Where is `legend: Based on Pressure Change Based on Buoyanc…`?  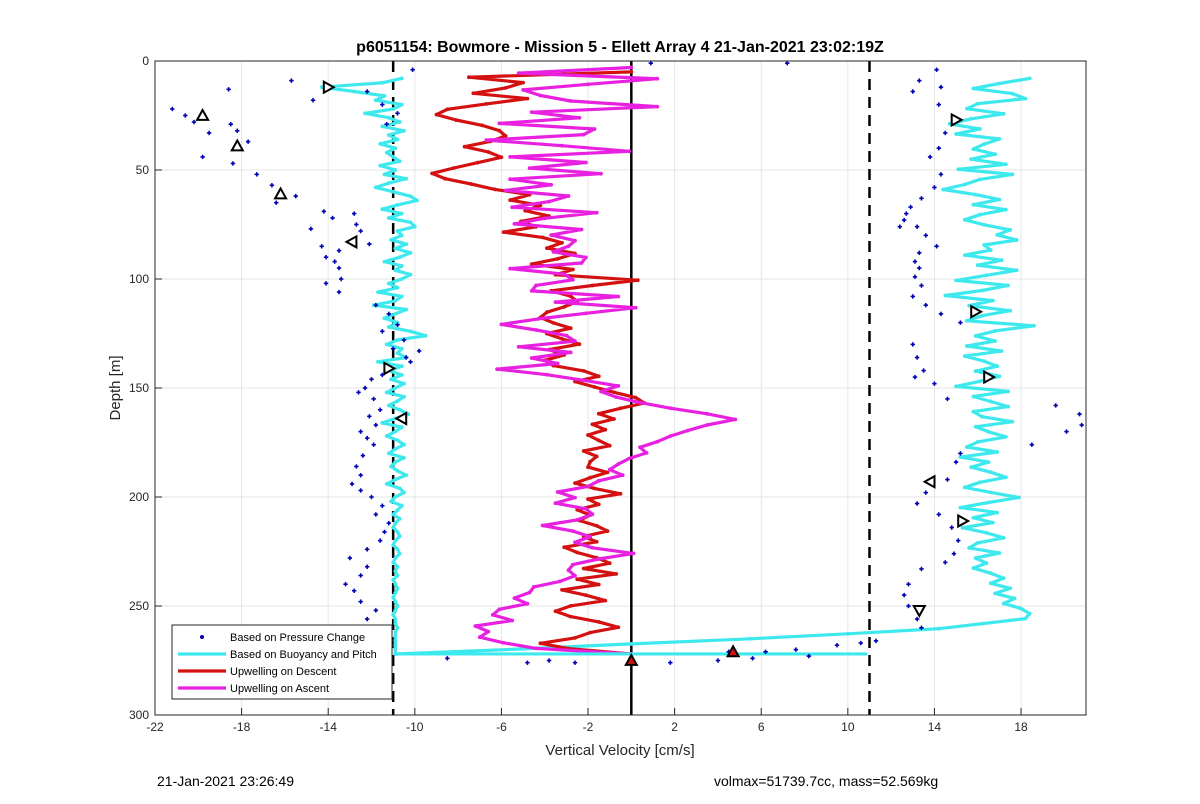
legend: Based on Pressure Change Based on Buoyanc… is located at coordinates (282, 662).